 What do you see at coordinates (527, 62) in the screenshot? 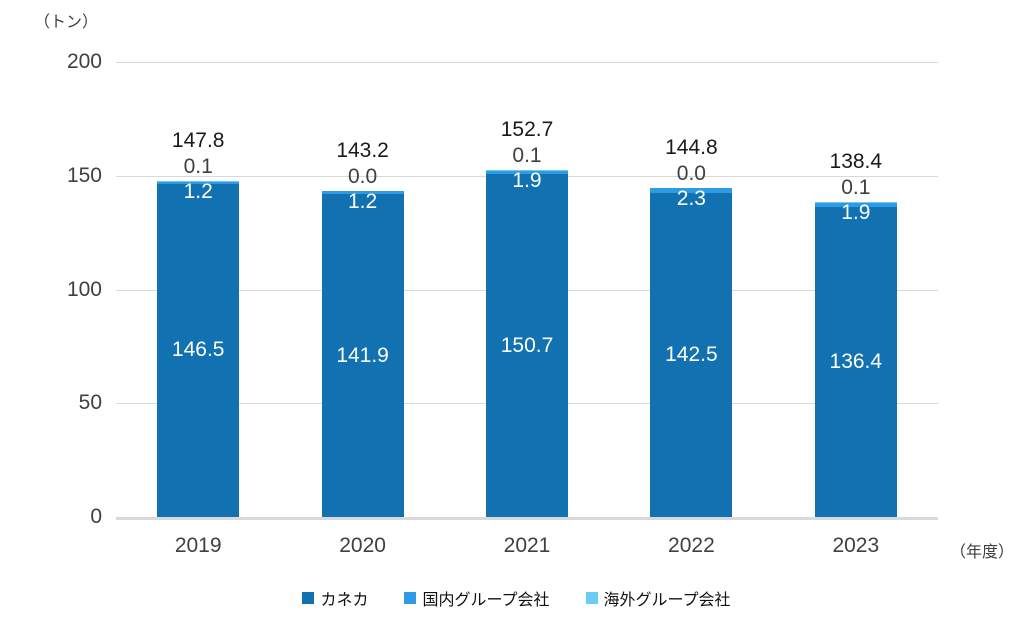
I see `gridline` at bounding box center [527, 62].